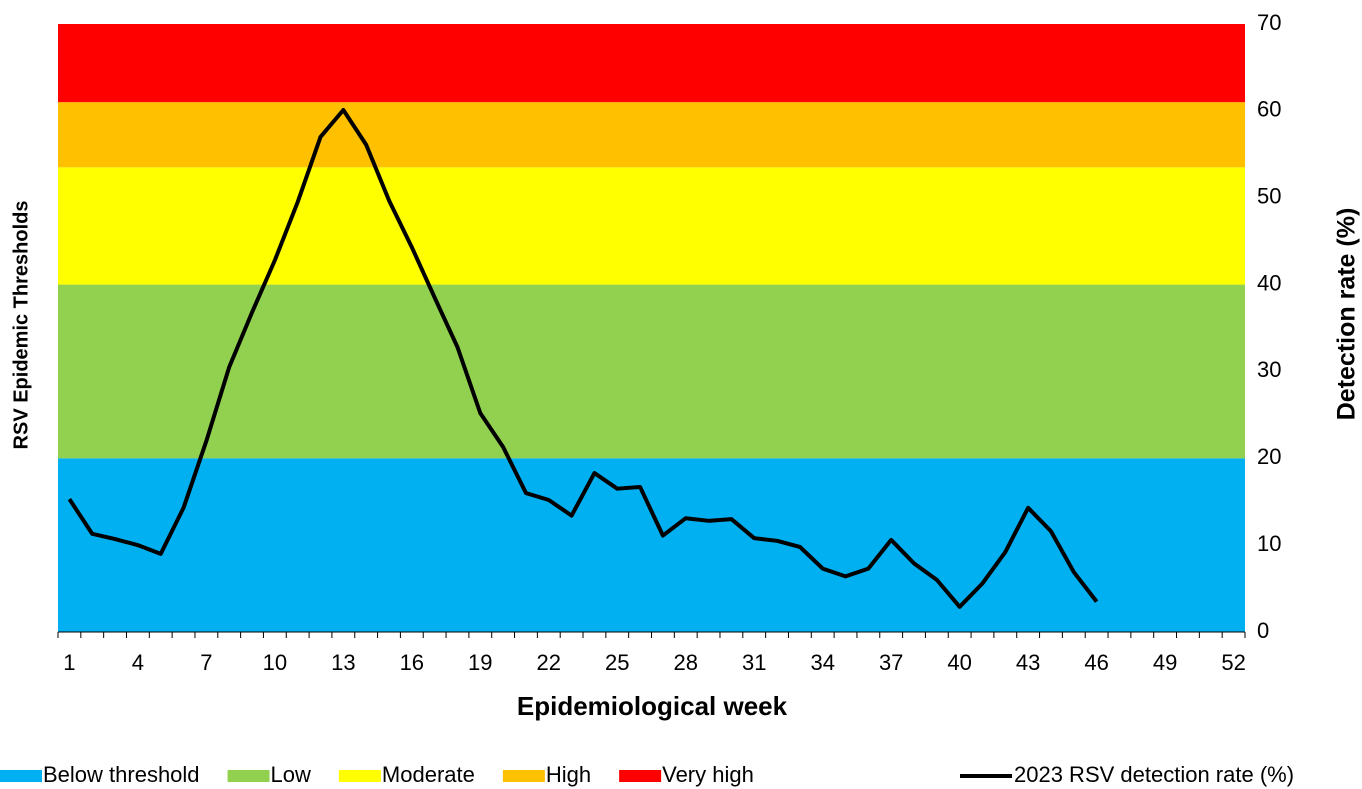 Image resolution: width=1362 pixels, height=789 pixels. Describe the element at coordinates (1269, 109) in the screenshot. I see `y-tick-label: 60` at that location.